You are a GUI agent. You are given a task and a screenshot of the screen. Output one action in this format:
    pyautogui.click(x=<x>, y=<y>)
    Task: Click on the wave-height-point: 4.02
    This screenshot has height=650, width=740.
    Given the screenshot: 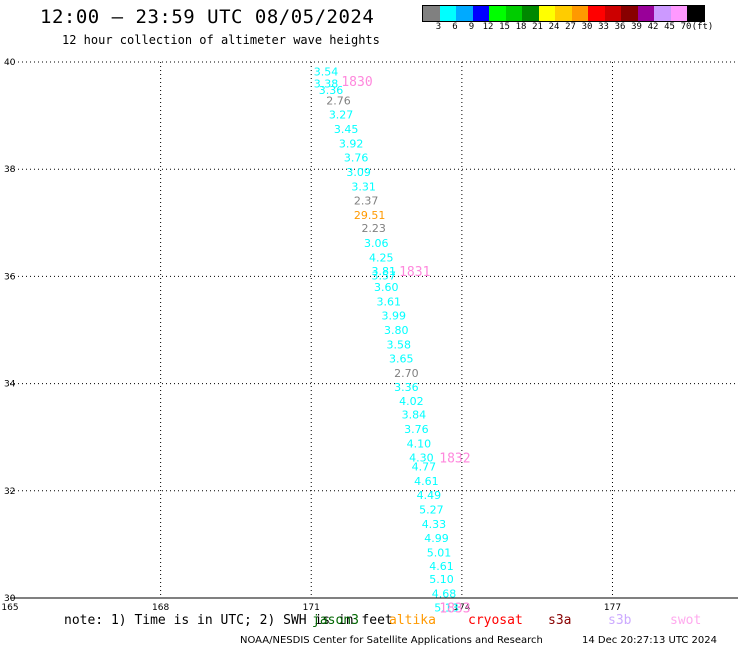 What is the action you would take?
    pyautogui.click(x=411, y=401)
    